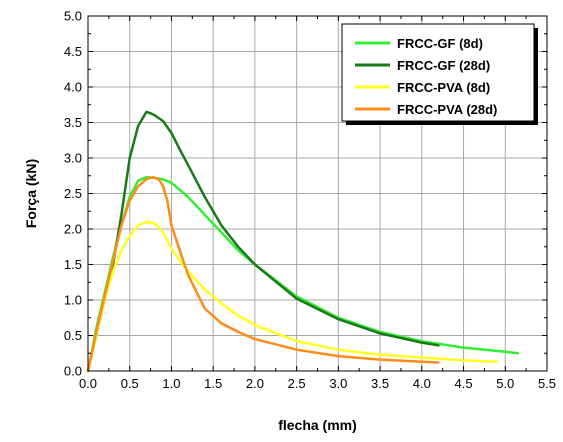 The width and height of the screenshot is (563, 442). What do you see at coordinates (447, 109) in the screenshot?
I see `legend-label-4: FRCC-PVA (28d)` at bounding box center [447, 109].